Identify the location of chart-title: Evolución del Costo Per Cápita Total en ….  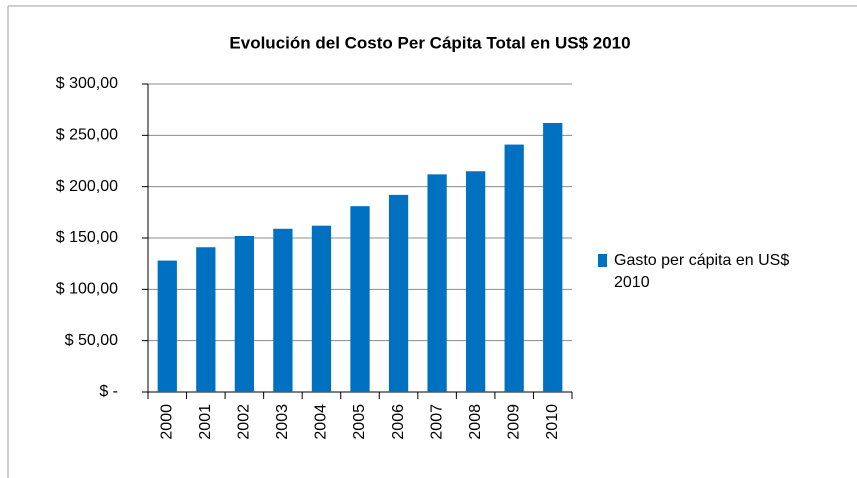
(429, 42).